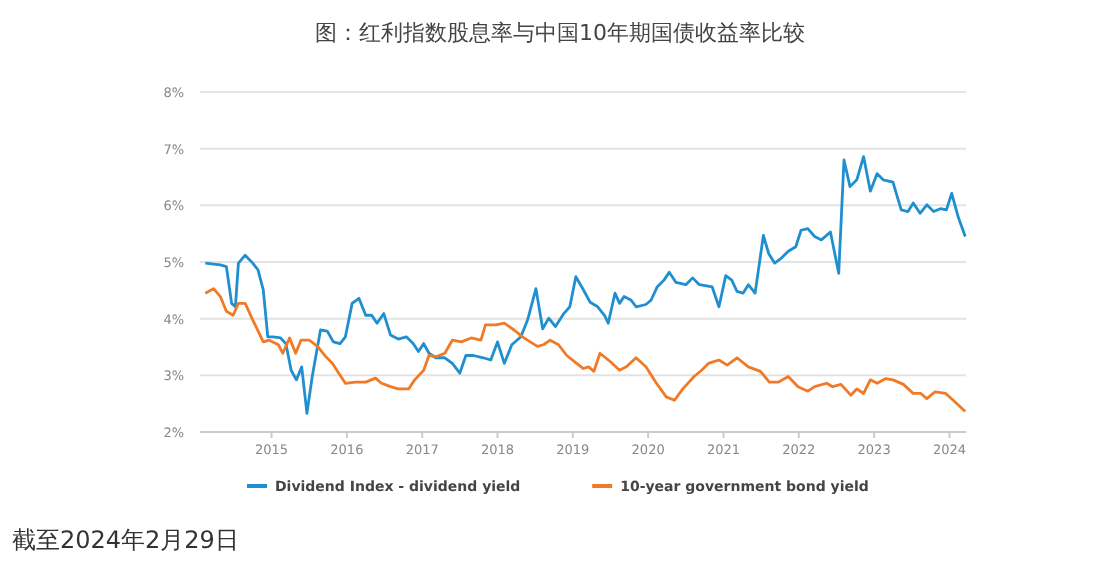 Image resolution: width=1100 pixels, height=568 pixels. I want to click on text: 截至2024年2月29日, so click(125, 540).